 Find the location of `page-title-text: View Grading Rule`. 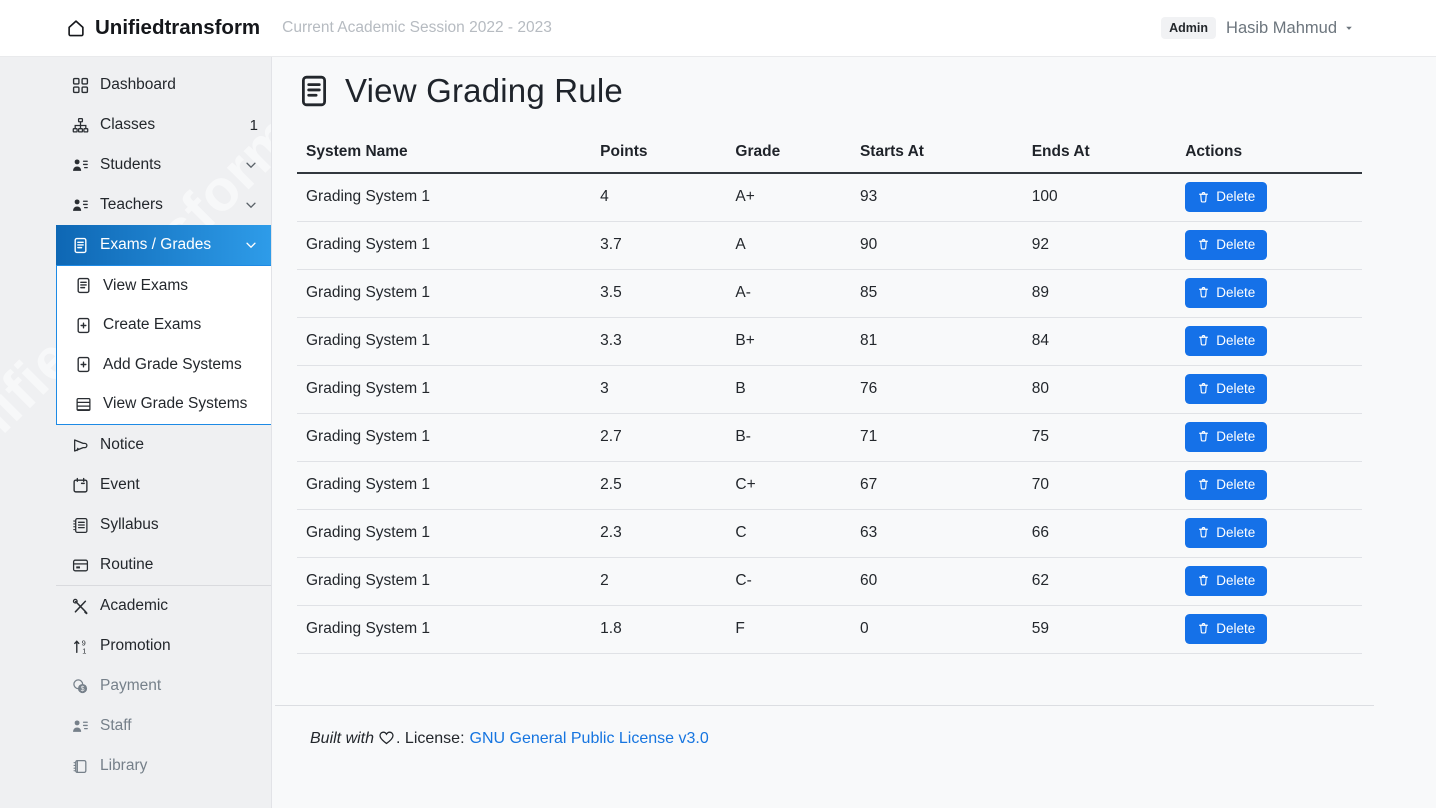

page-title-text: View Grading Rule is located at coordinates (484, 90).